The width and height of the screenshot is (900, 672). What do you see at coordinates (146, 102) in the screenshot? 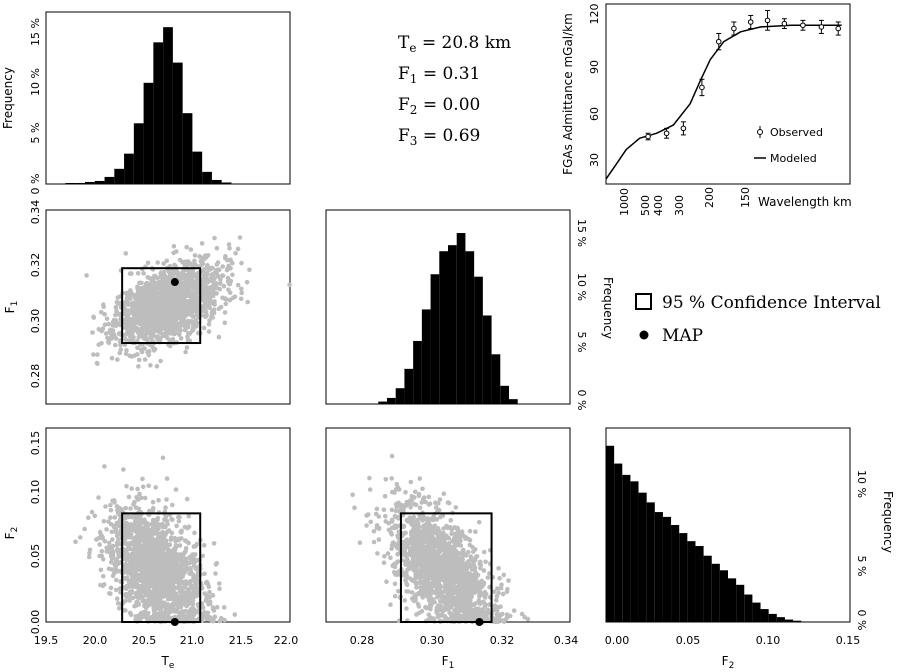
I see `panel-te-histogram: 0 % 5 % 10 % 15 % Frequency` at bounding box center [146, 102].